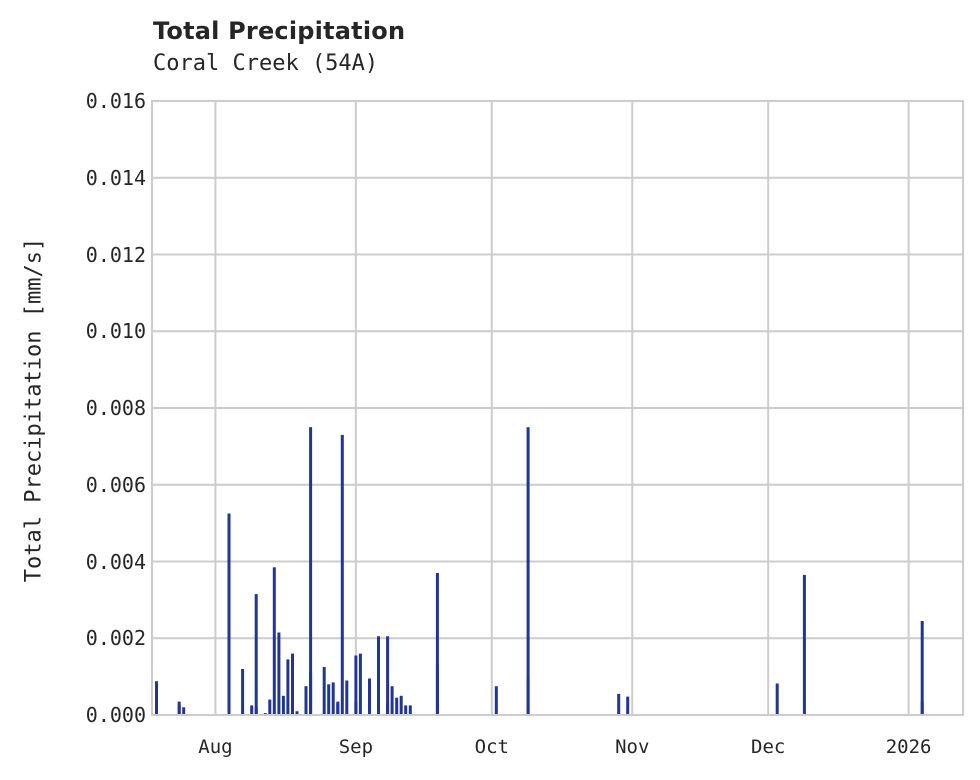 The height and width of the screenshot is (780, 980). What do you see at coordinates (115, 408) in the screenshot?
I see `y-tick-label: 0.008` at bounding box center [115, 408].